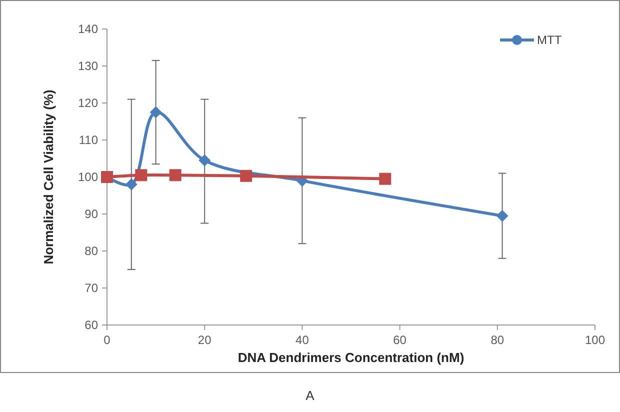 The width and height of the screenshot is (620, 412). What do you see at coordinates (497, 340) in the screenshot?
I see `x-tick-label: 80` at bounding box center [497, 340].